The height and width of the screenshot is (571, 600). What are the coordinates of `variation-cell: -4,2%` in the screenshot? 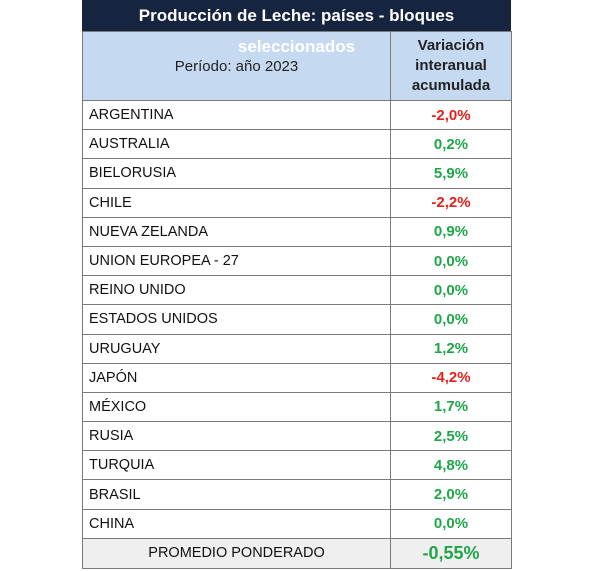 It's located at (451, 377).